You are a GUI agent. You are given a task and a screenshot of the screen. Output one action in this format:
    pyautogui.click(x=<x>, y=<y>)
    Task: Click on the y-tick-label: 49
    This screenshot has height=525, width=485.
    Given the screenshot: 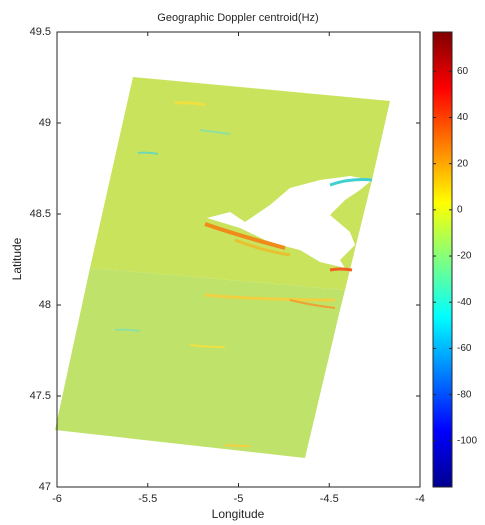 What is the action you would take?
    pyautogui.click(x=45, y=123)
    